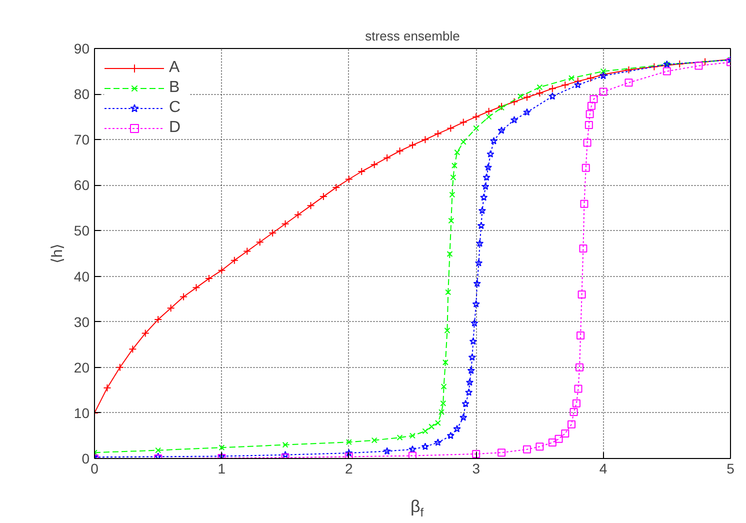 The image size is (746, 523). Describe the element at coordinates (175, 128) in the screenshot. I see `legend-label: D` at that location.